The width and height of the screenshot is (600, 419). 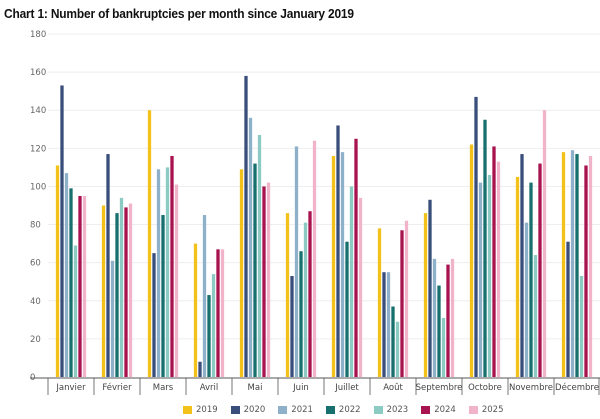 I want to click on bar-2020-juin, so click(x=292, y=326).